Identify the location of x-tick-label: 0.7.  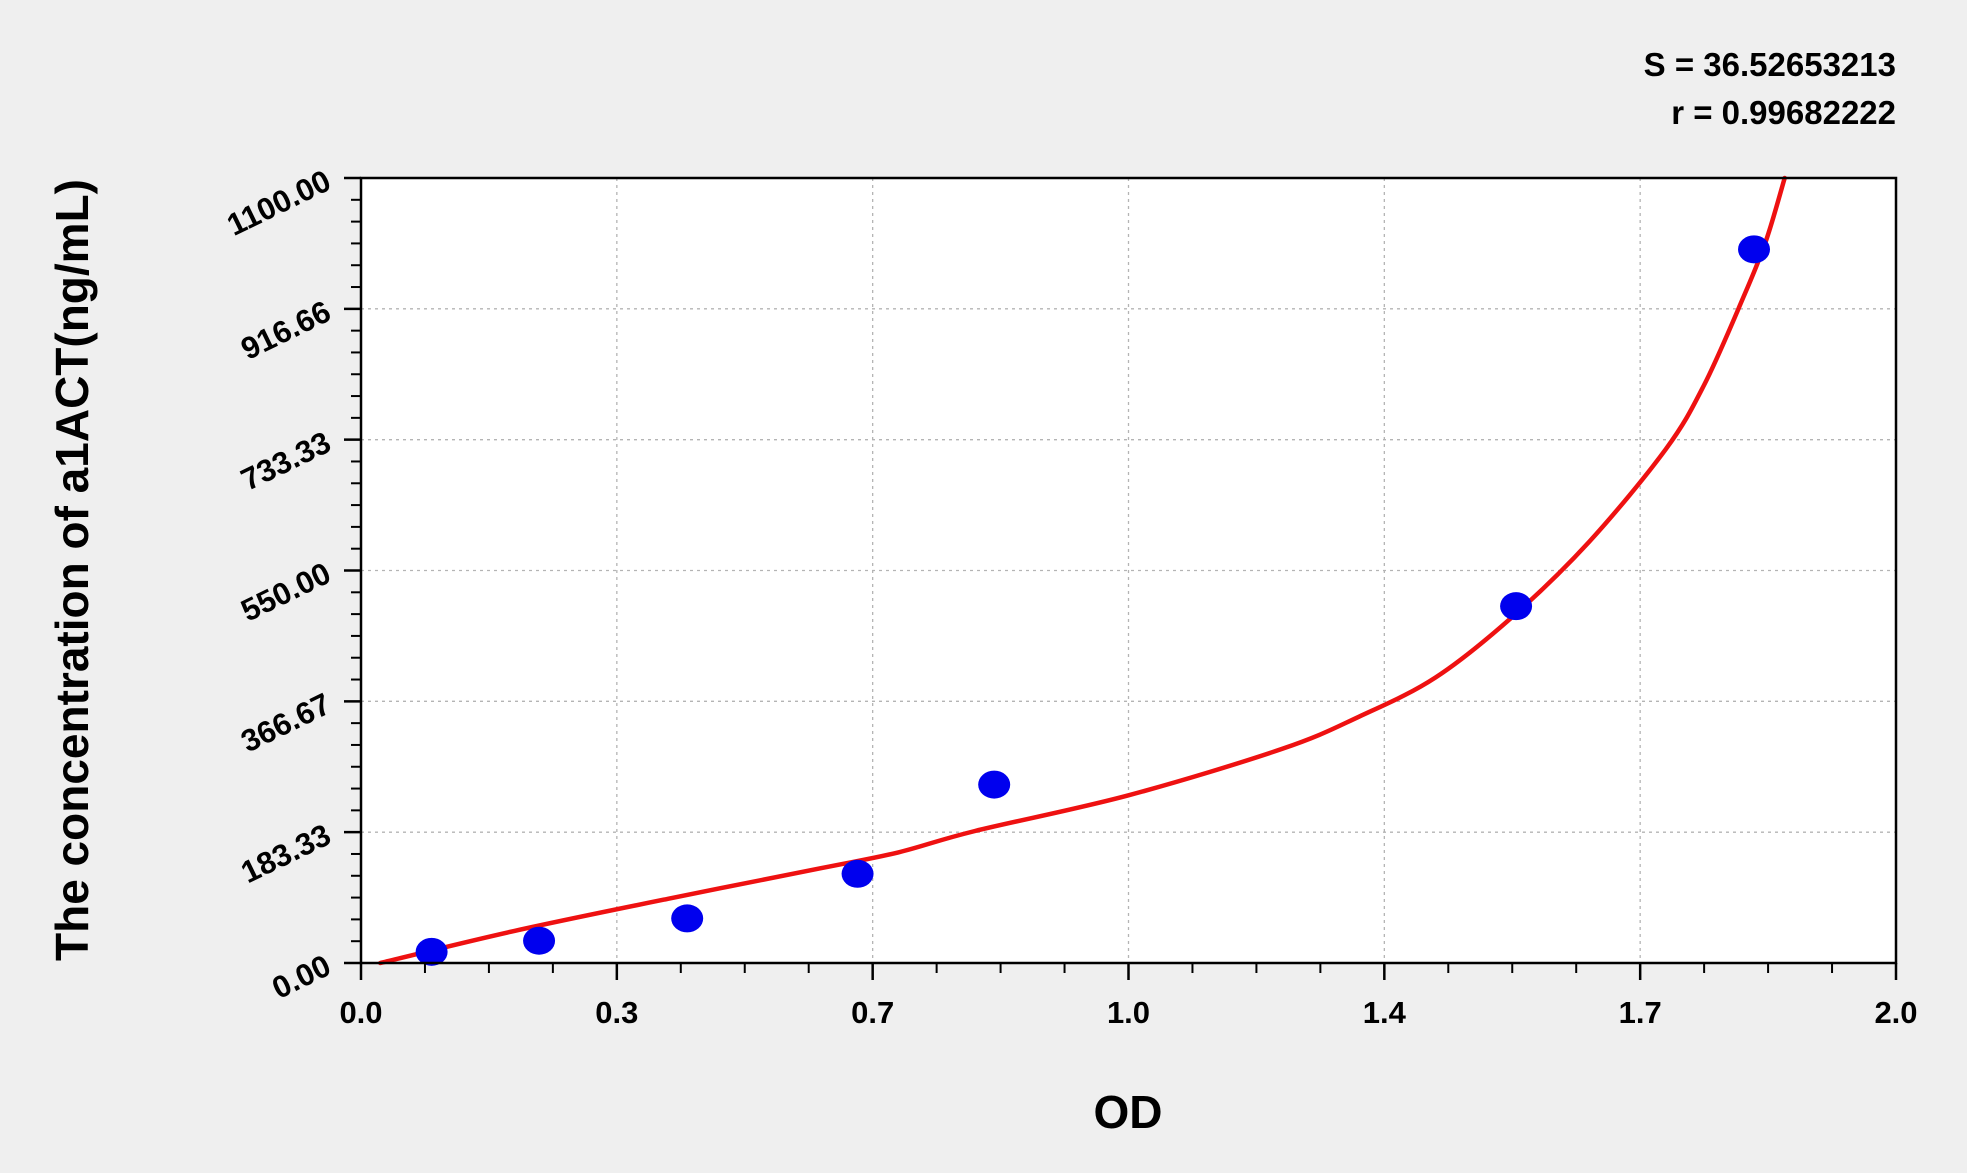
(872, 1012).